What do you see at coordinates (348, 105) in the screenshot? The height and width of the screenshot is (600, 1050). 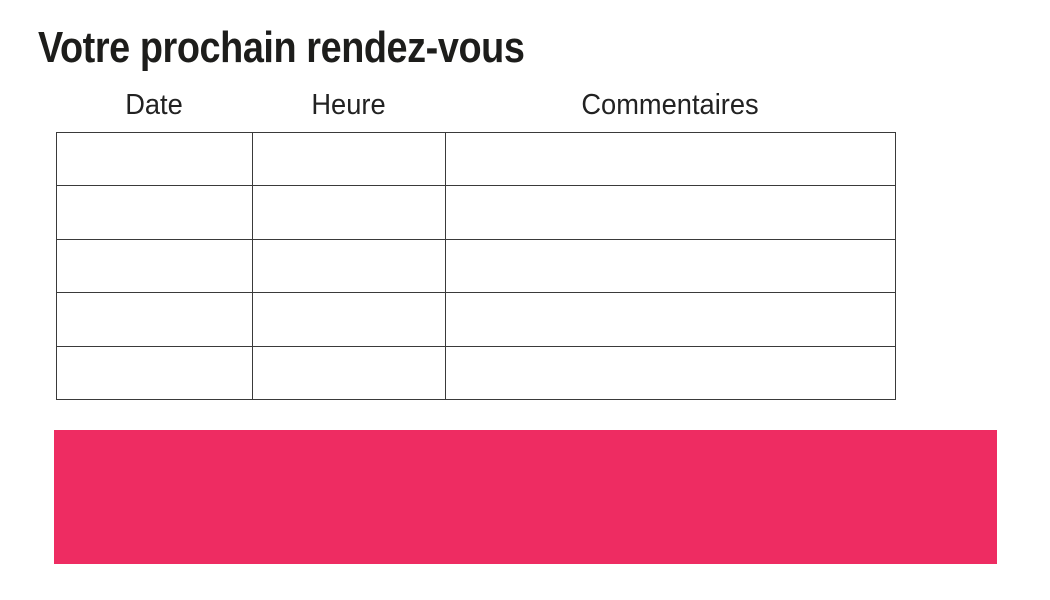 I see `column-header-heure: Heure` at bounding box center [348, 105].